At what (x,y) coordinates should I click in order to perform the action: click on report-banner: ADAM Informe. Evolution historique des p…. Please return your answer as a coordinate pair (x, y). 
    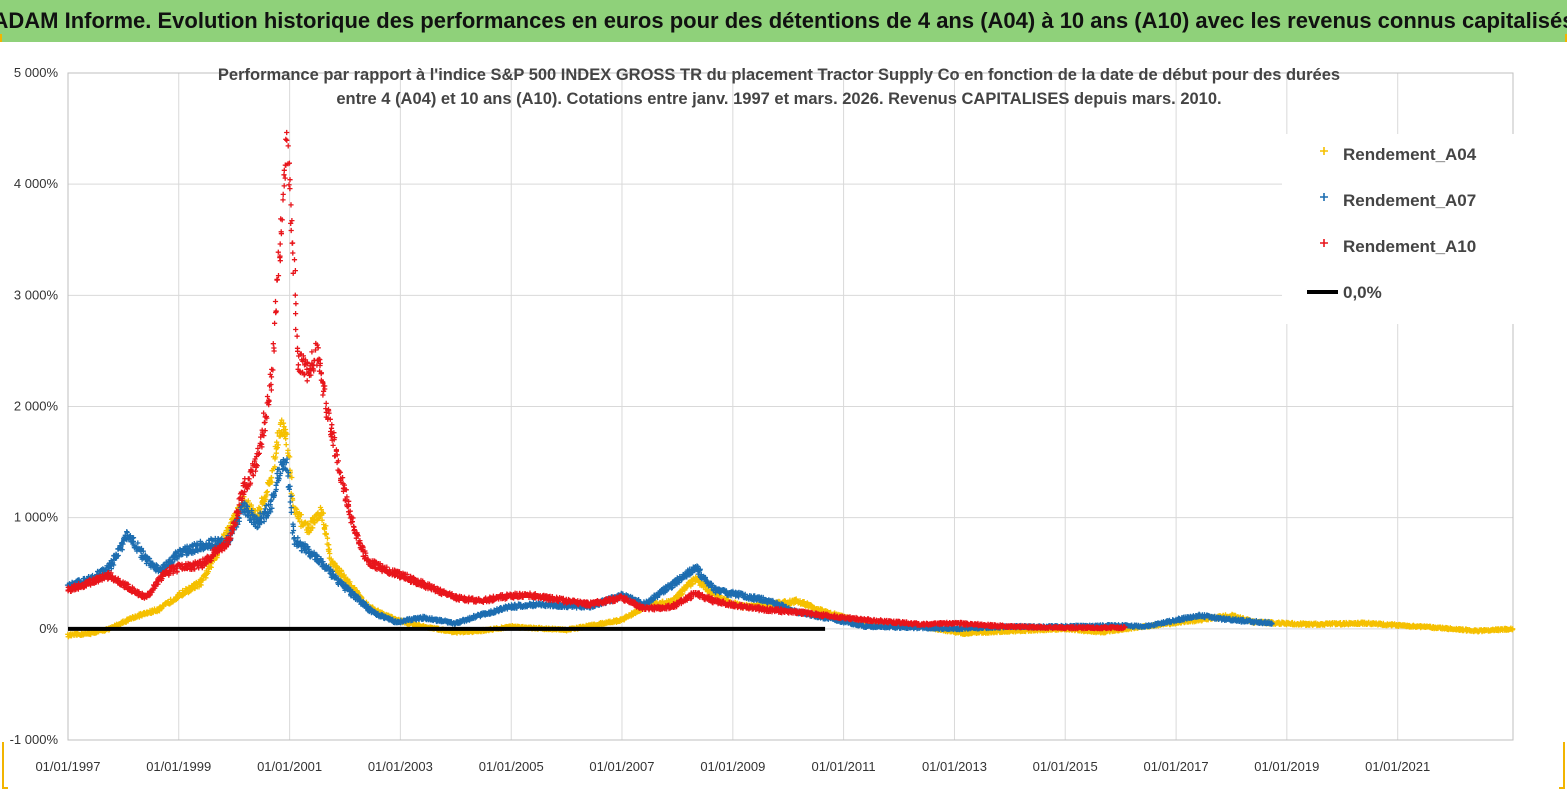
    Looking at the image, I should click on (783, 21).